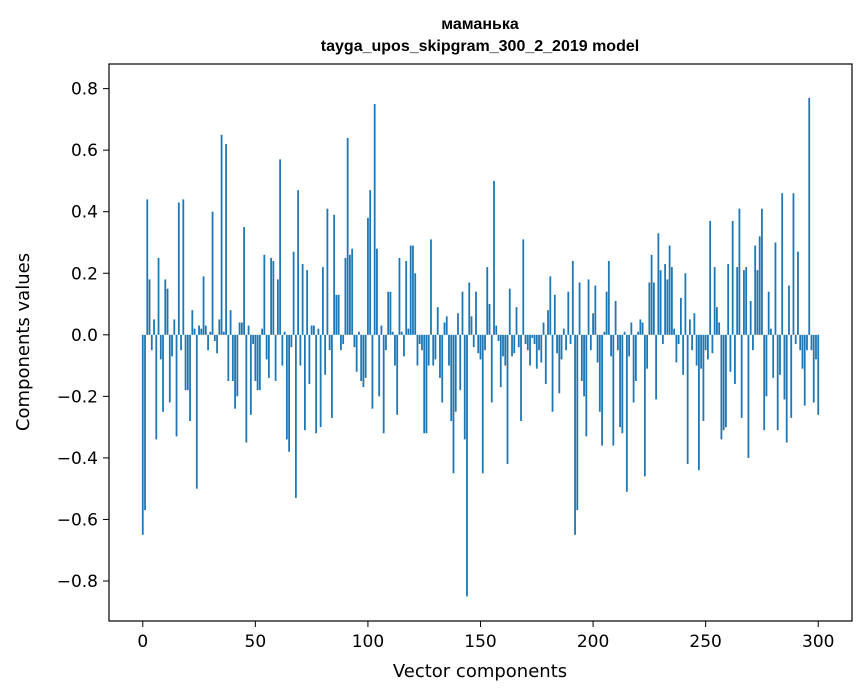 The image size is (867, 696). I want to click on y-tick-label: 0.0, so click(84, 336).